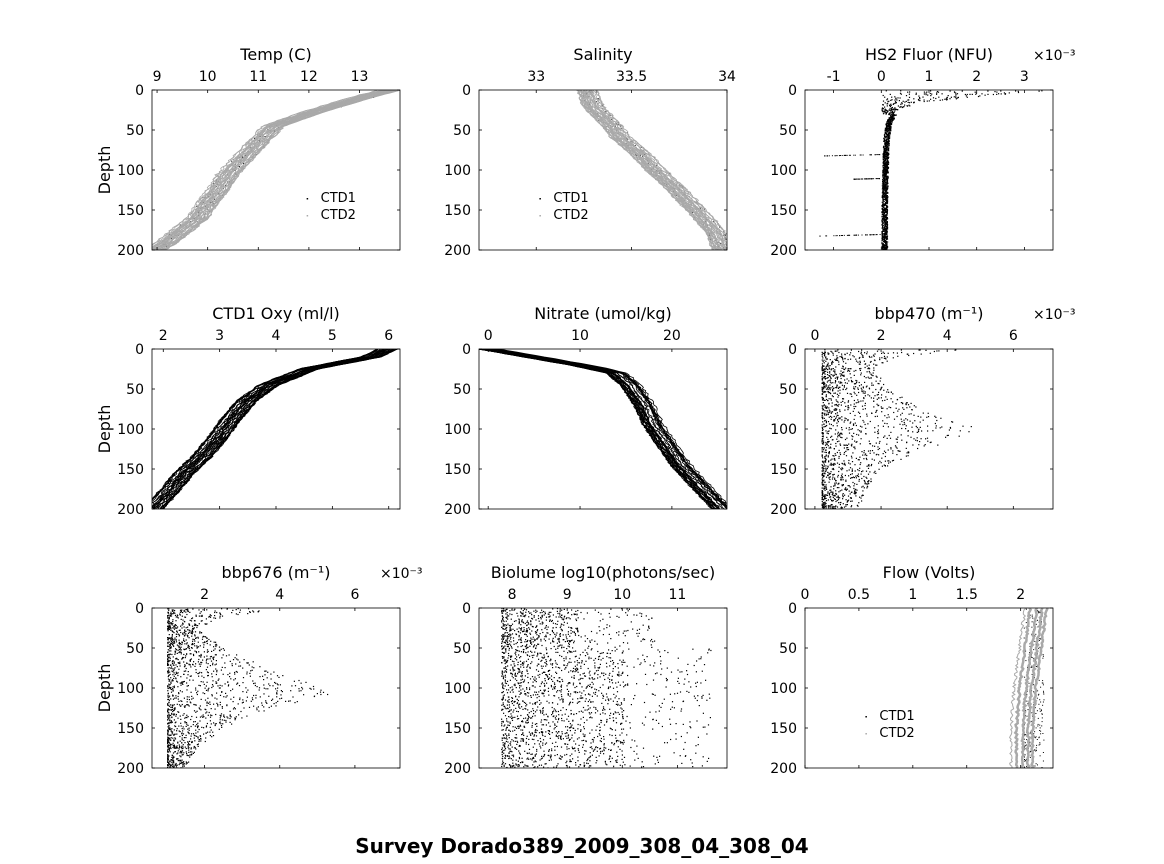 This screenshot has height=864, width=1164. Describe the element at coordinates (219, 336) in the screenshot. I see `x-tick-label: 3` at that location.